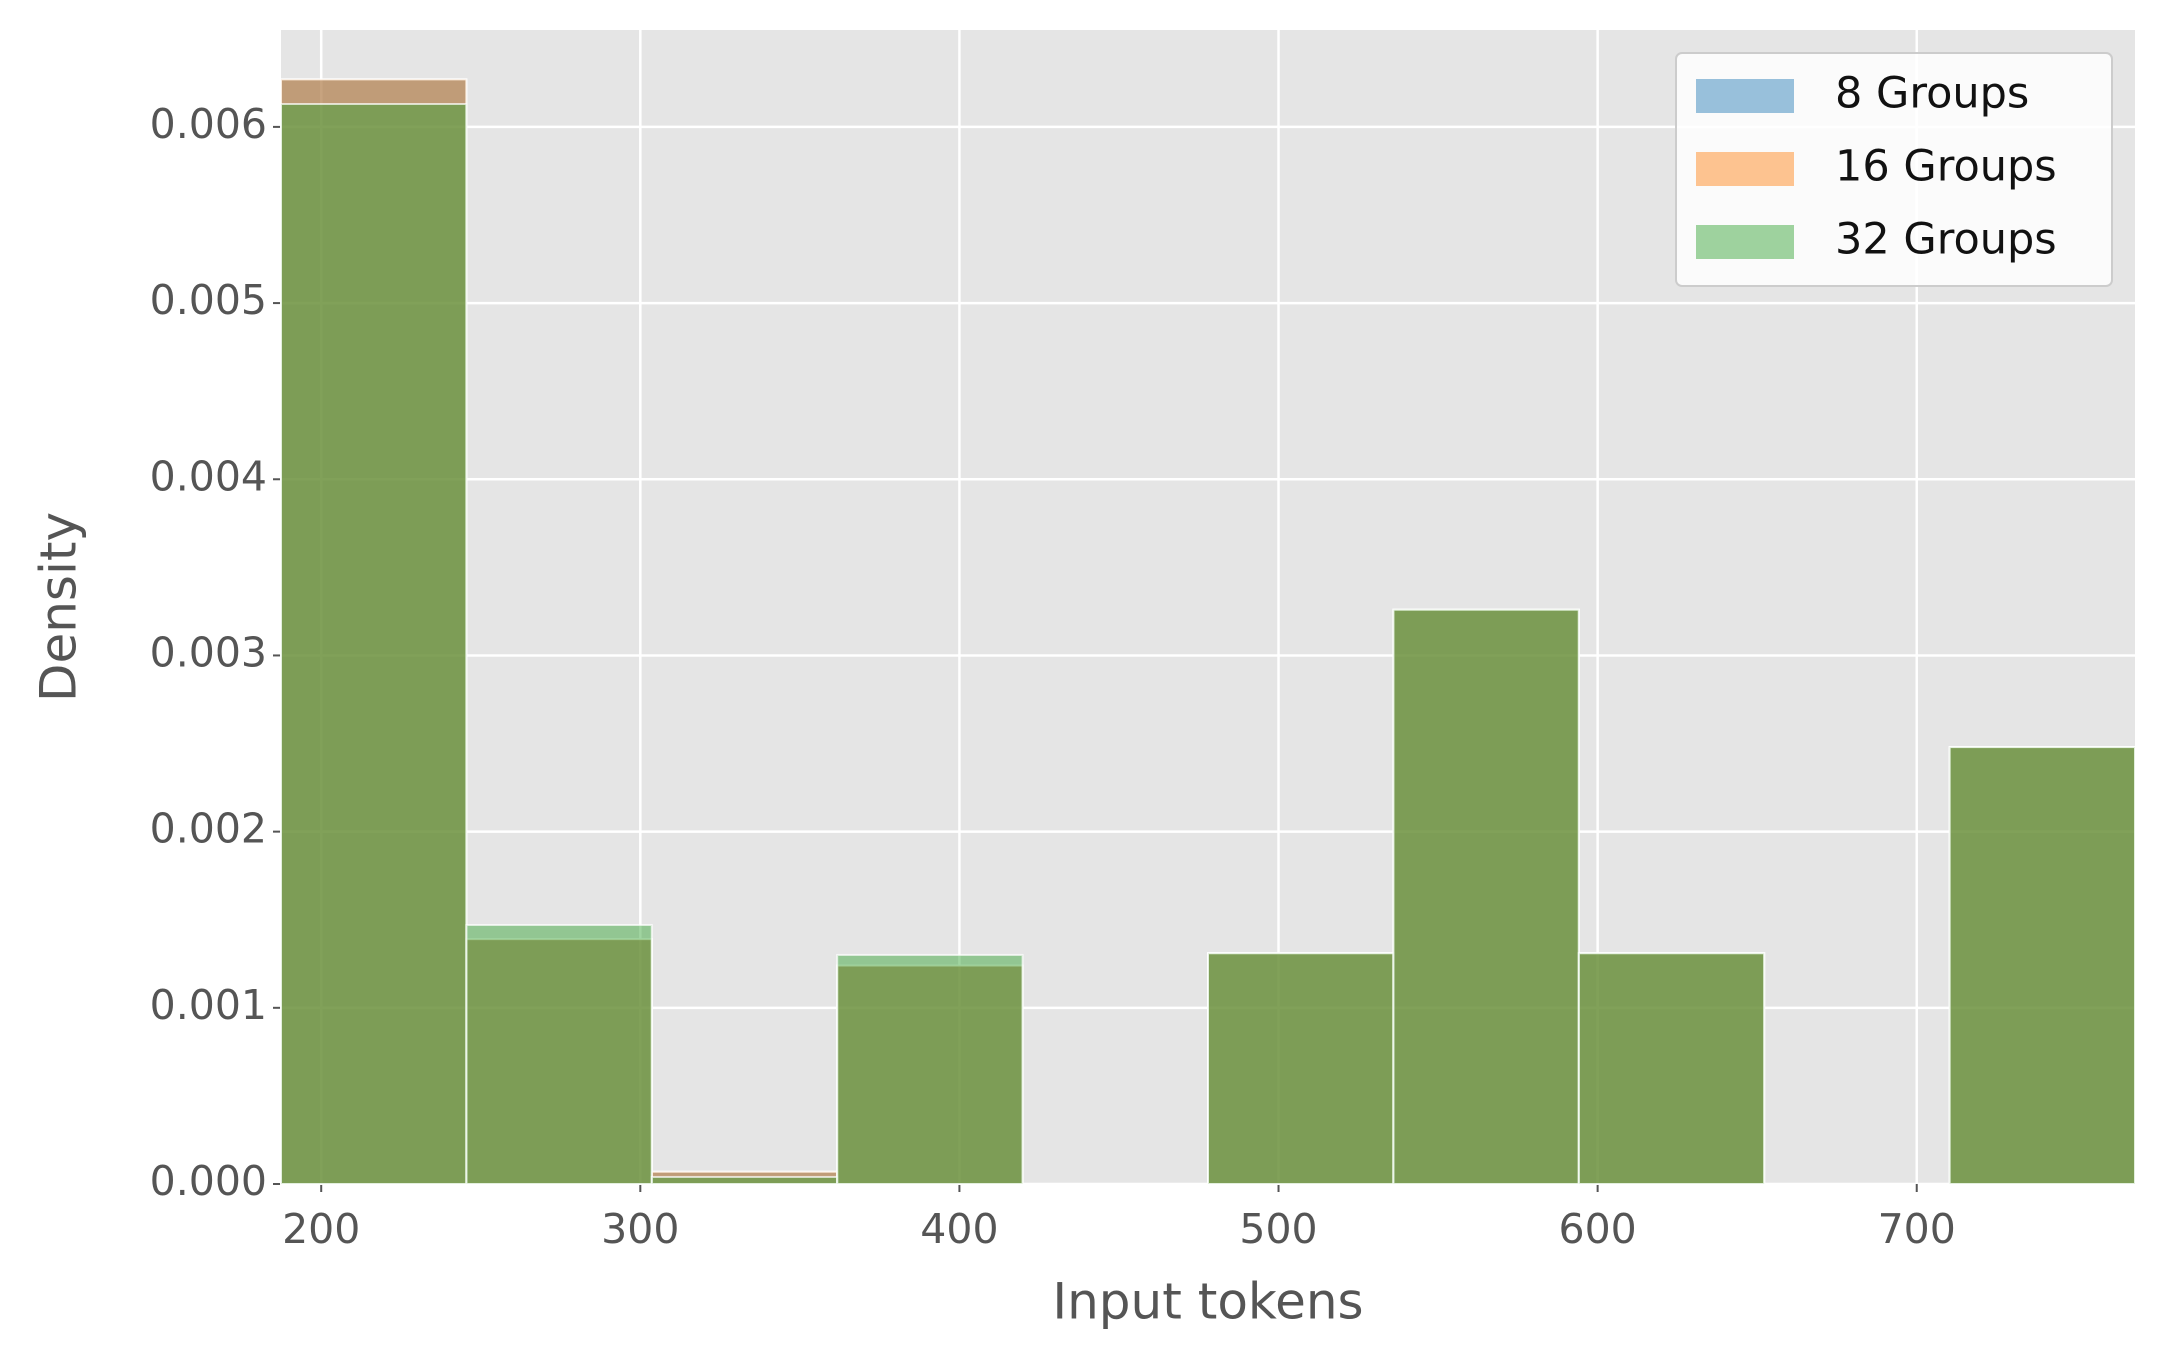 The height and width of the screenshot is (1367, 2167). I want to click on x-tick-label: 300, so click(640, 1229).